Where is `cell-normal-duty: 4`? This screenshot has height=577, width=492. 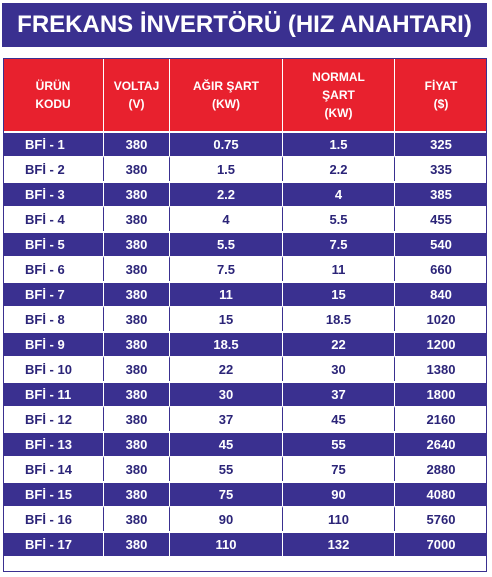
cell-normal-duty: 4 is located at coordinates (339, 193).